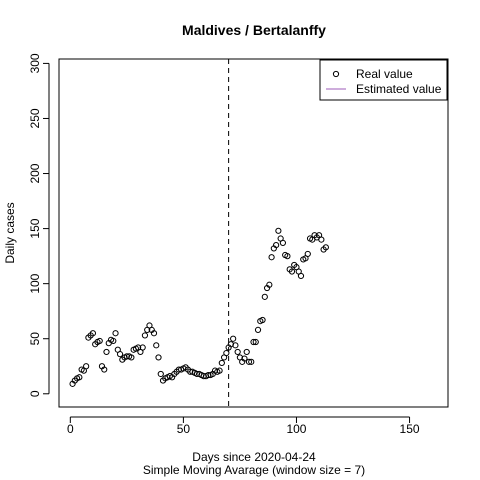  I want to click on legend-label-real: Real value, so click(384, 74).